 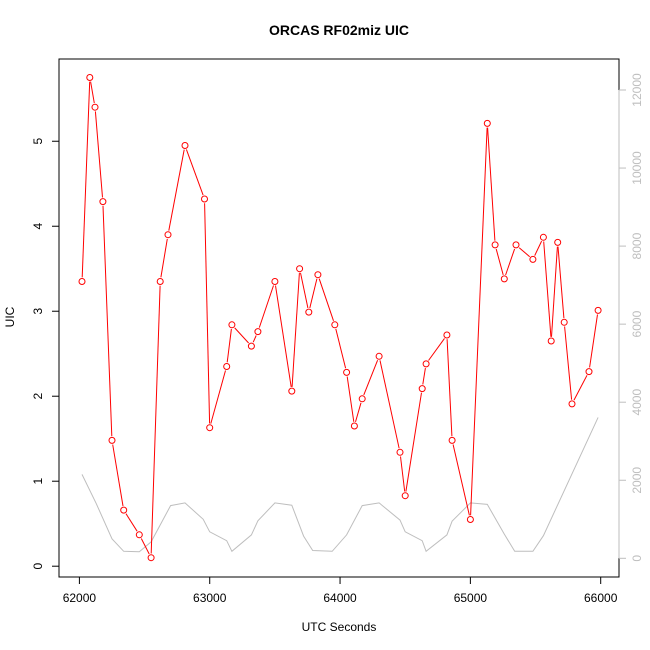 What do you see at coordinates (601, 598) in the screenshot?
I see `x-tick-label: 66000` at bounding box center [601, 598].